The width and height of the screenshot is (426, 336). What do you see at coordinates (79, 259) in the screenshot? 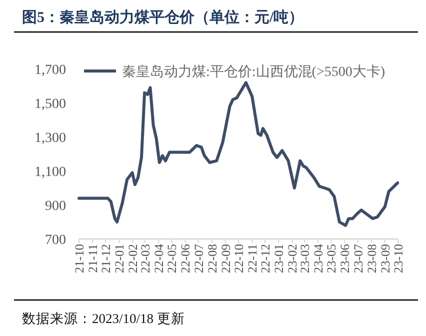
I see `x-tick-label: 21-10` at bounding box center [79, 259].